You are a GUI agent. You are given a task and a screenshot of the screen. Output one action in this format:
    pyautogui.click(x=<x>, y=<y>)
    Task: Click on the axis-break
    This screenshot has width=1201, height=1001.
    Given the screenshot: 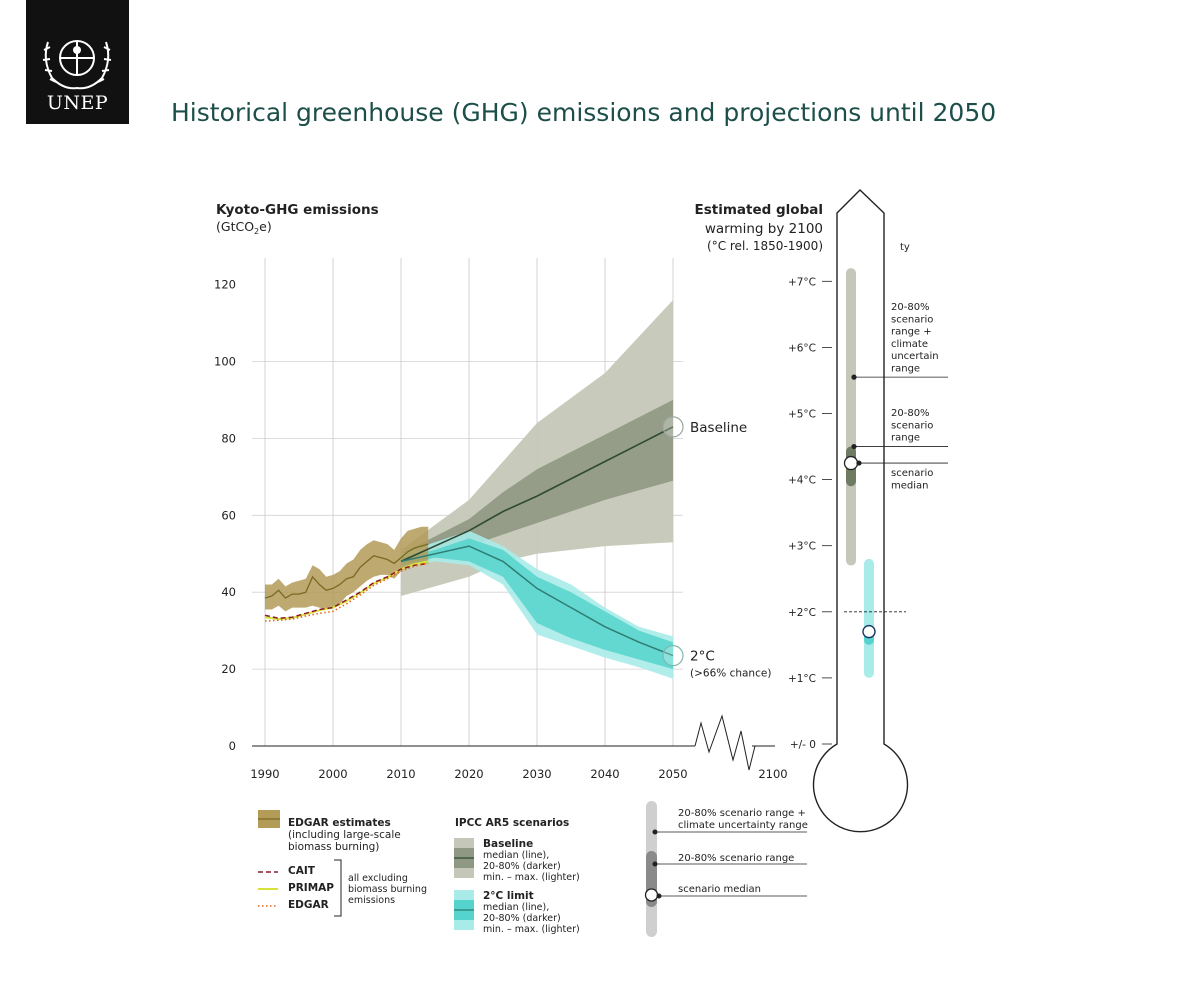 What is the action you would take?
    pyautogui.click(x=725, y=742)
    